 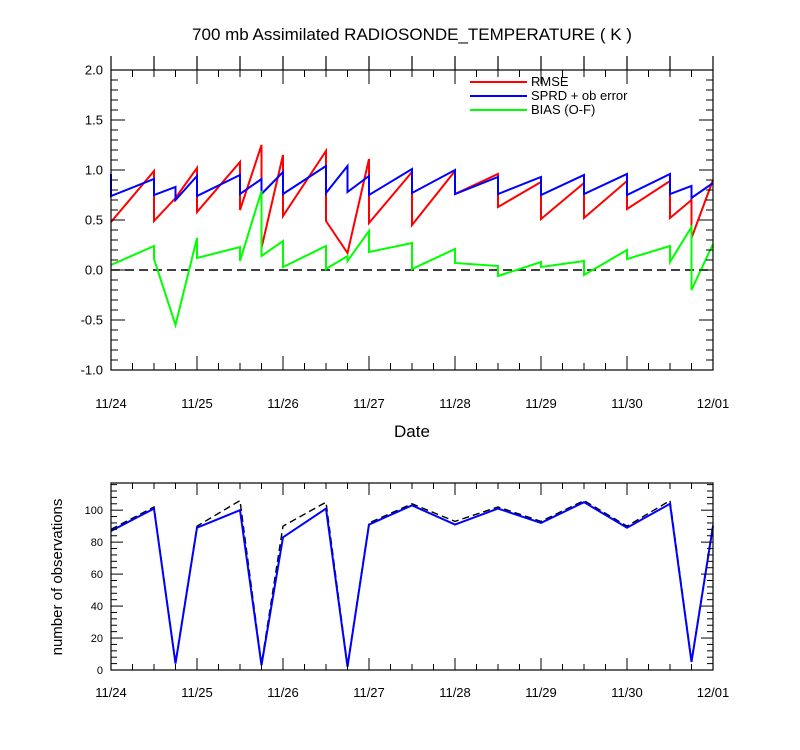 I want to click on bottom-xtick-label: 11/30, so click(x=627, y=692).